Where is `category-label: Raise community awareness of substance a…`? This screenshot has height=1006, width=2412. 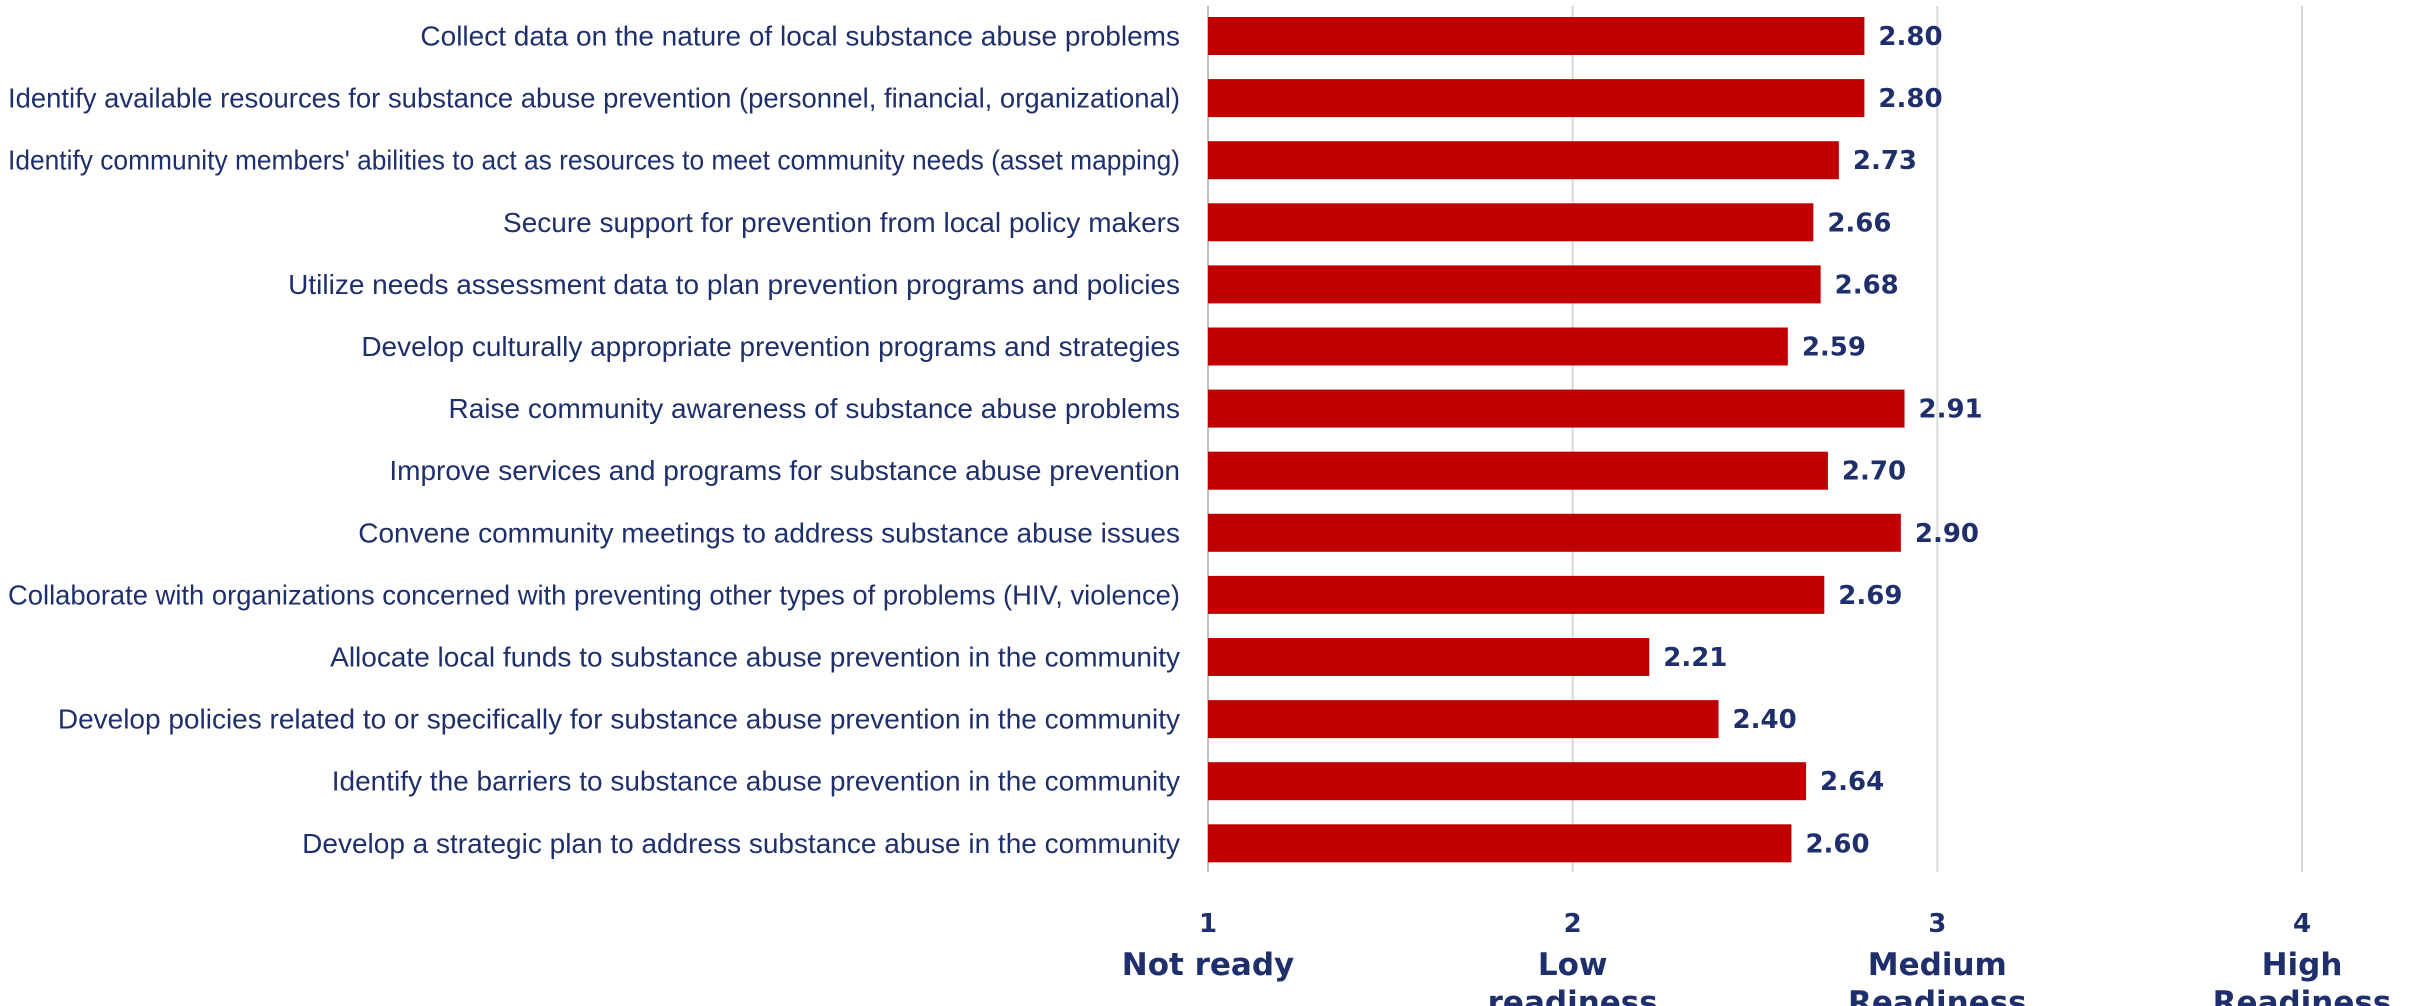 category-label: Raise community awareness of substance a… is located at coordinates (814, 408).